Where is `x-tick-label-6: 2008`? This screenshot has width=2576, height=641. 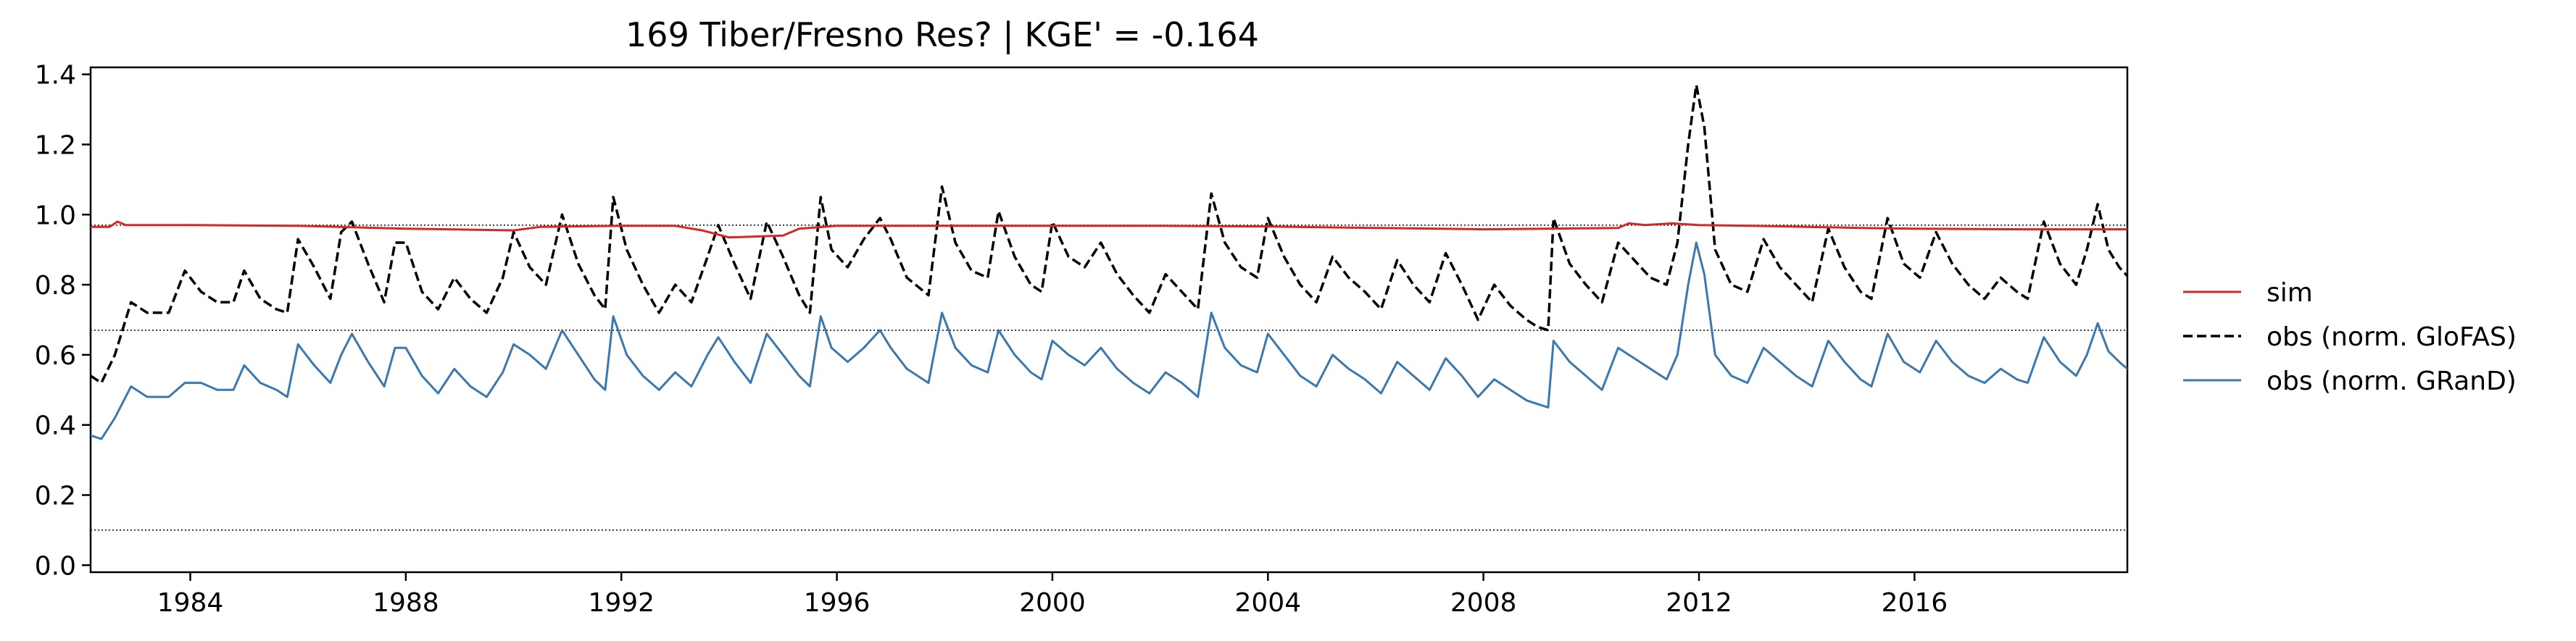 x-tick-label-6: 2008 is located at coordinates (1483, 603).